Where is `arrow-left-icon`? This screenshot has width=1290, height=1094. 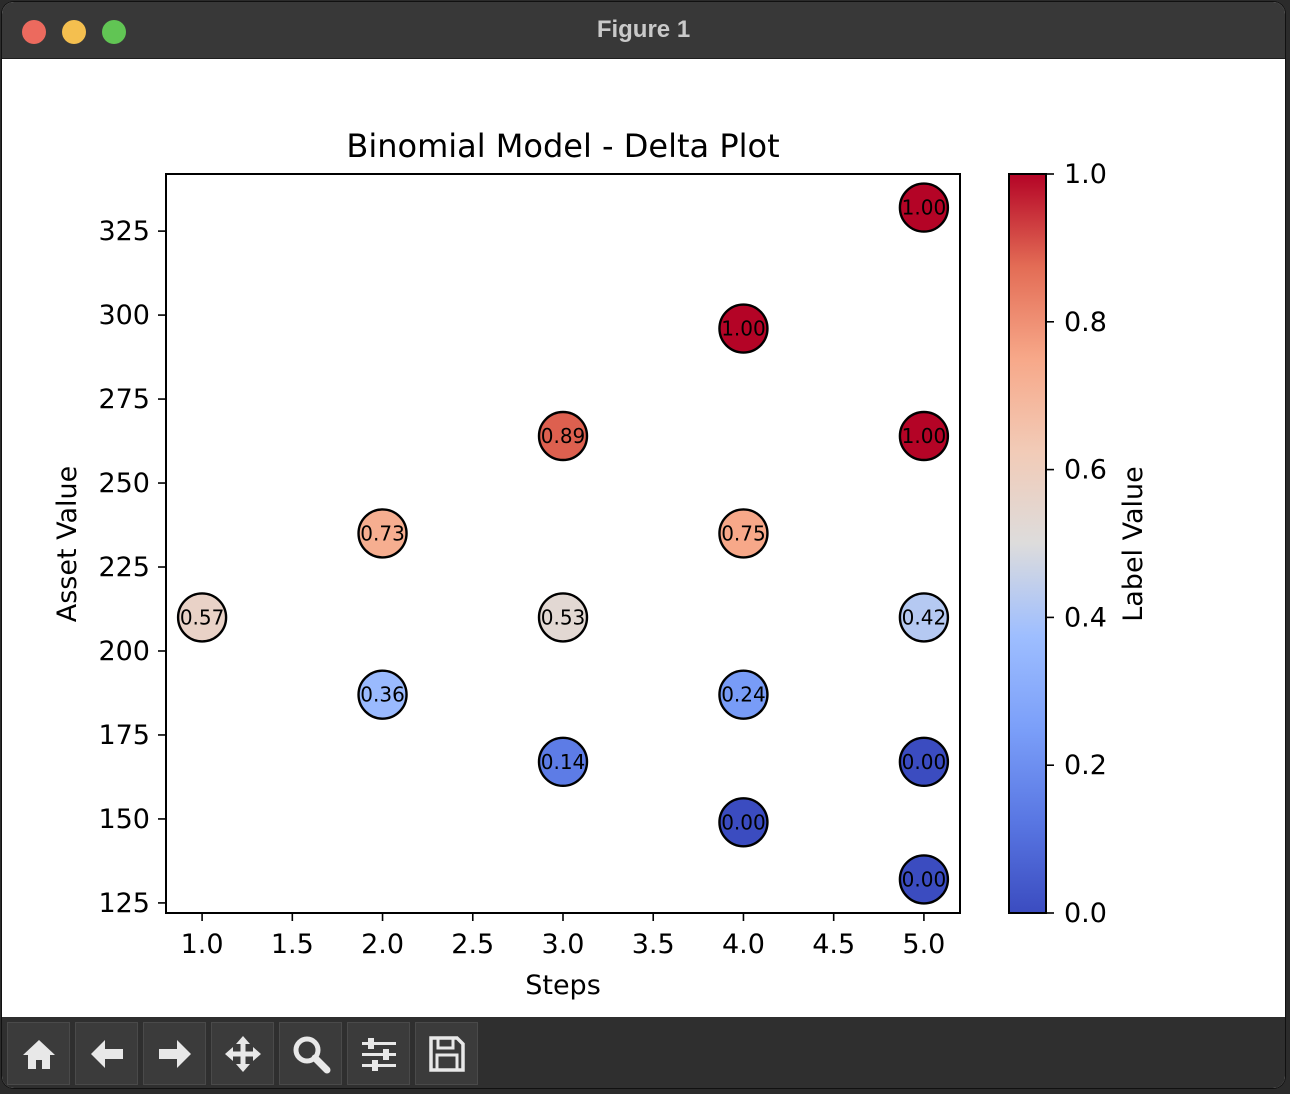
arrow-left-icon is located at coordinates (107, 1054).